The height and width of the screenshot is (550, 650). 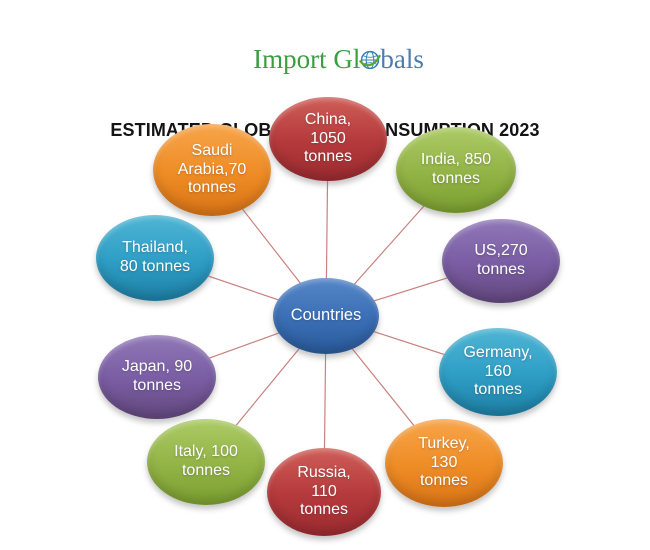 I want to click on node-germany: Germany, 160 tonnes, so click(x=498, y=372).